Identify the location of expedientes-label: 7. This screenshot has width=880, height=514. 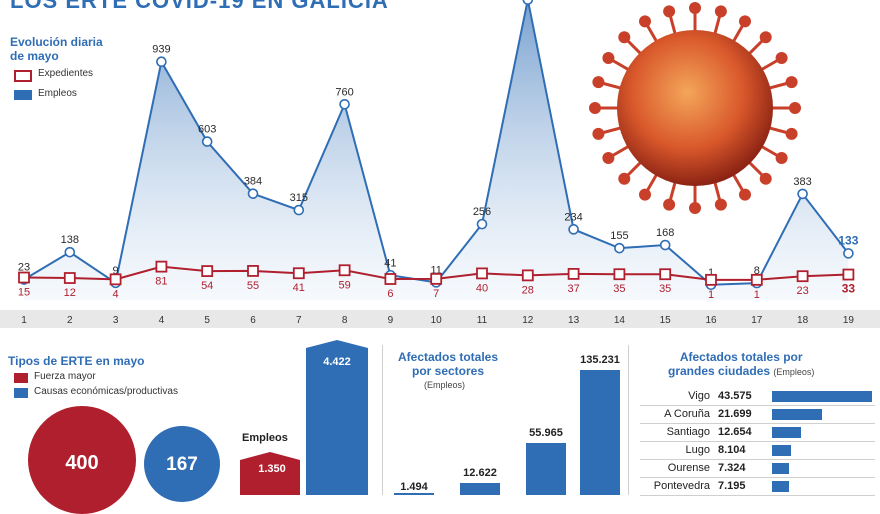
(436, 294).